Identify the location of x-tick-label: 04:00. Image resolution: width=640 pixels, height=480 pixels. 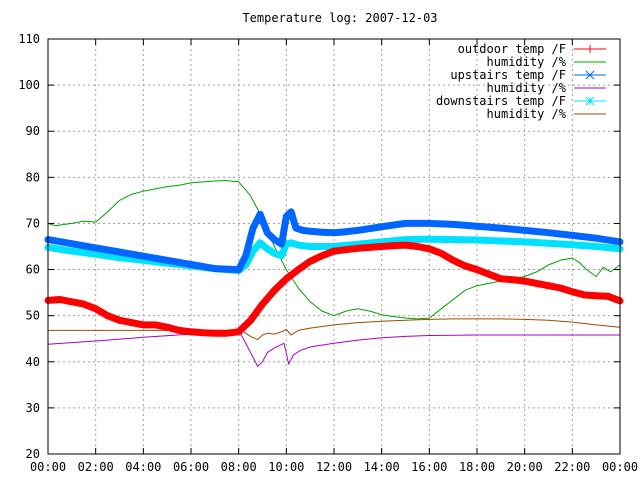
(143, 467).